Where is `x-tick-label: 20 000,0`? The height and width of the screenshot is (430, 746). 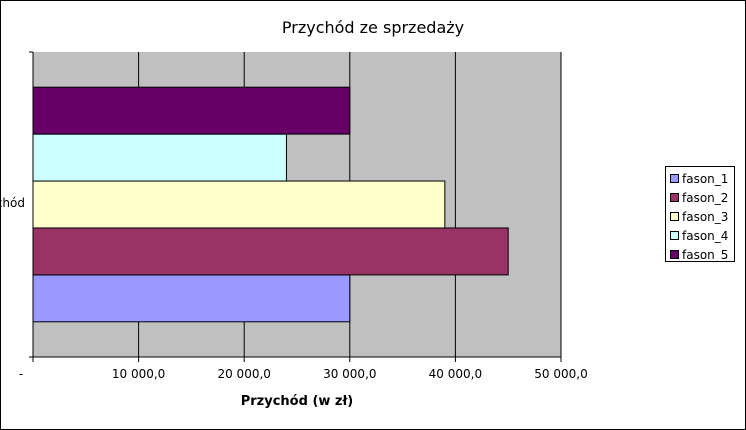 x-tick-label: 20 000,0 is located at coordinates (243, 374).